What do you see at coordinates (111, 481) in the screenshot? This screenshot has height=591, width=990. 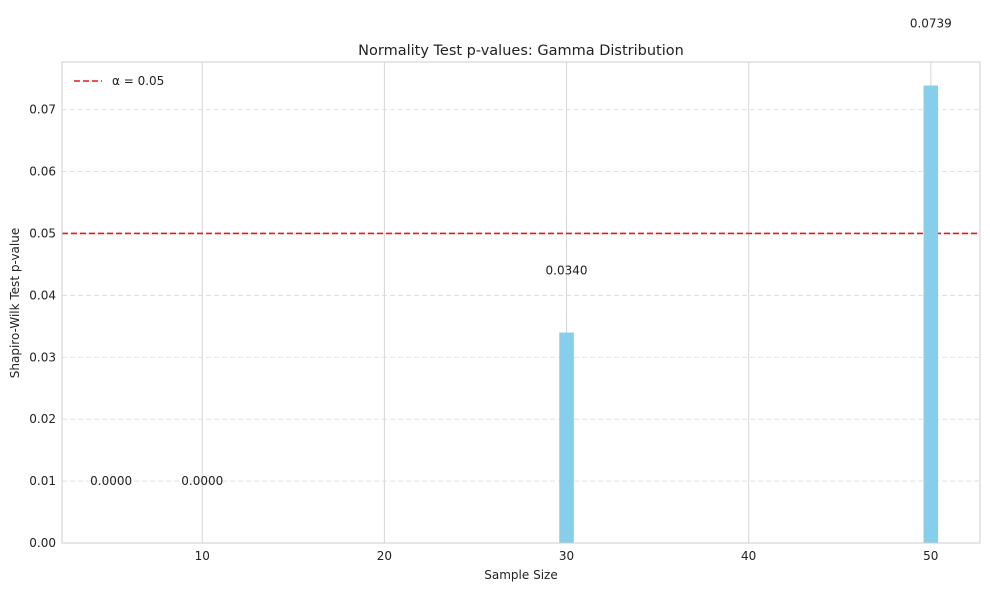 I see `bar-label-0: 0.0000` at bounding box center [111, 481].